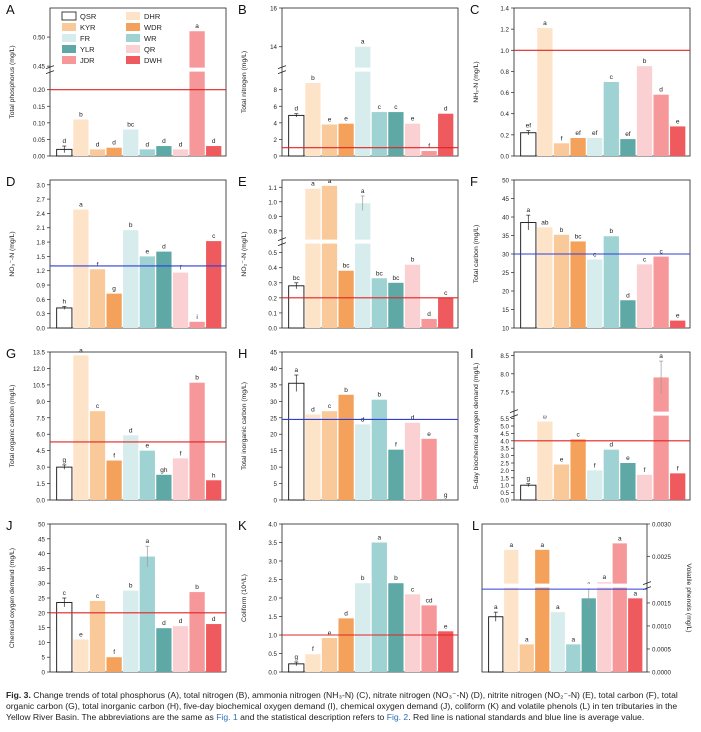 This screenshot has height=732, width=701. I want to click on significance-letter: b, so click(131, 225).